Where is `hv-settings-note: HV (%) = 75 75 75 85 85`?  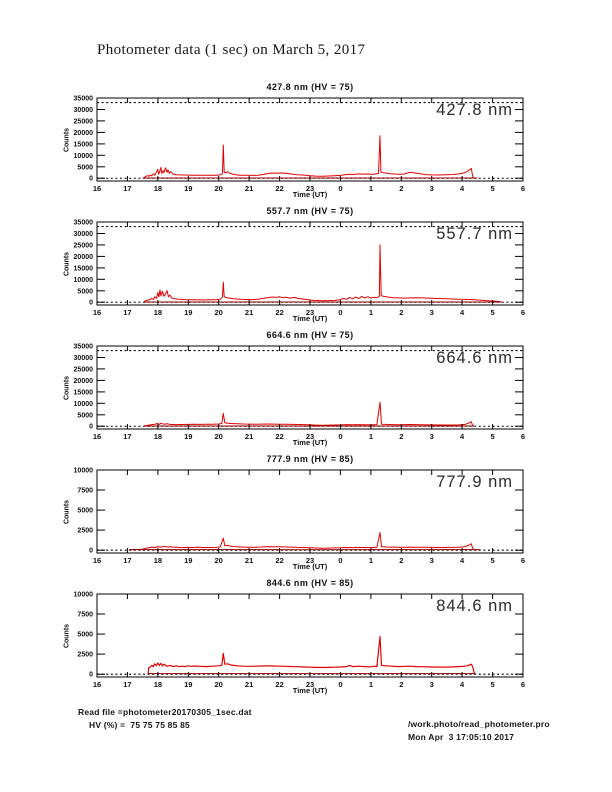 hv-settings-note: HV (%) = 75 75 75 85 85 is located at coordinates (139, 725).